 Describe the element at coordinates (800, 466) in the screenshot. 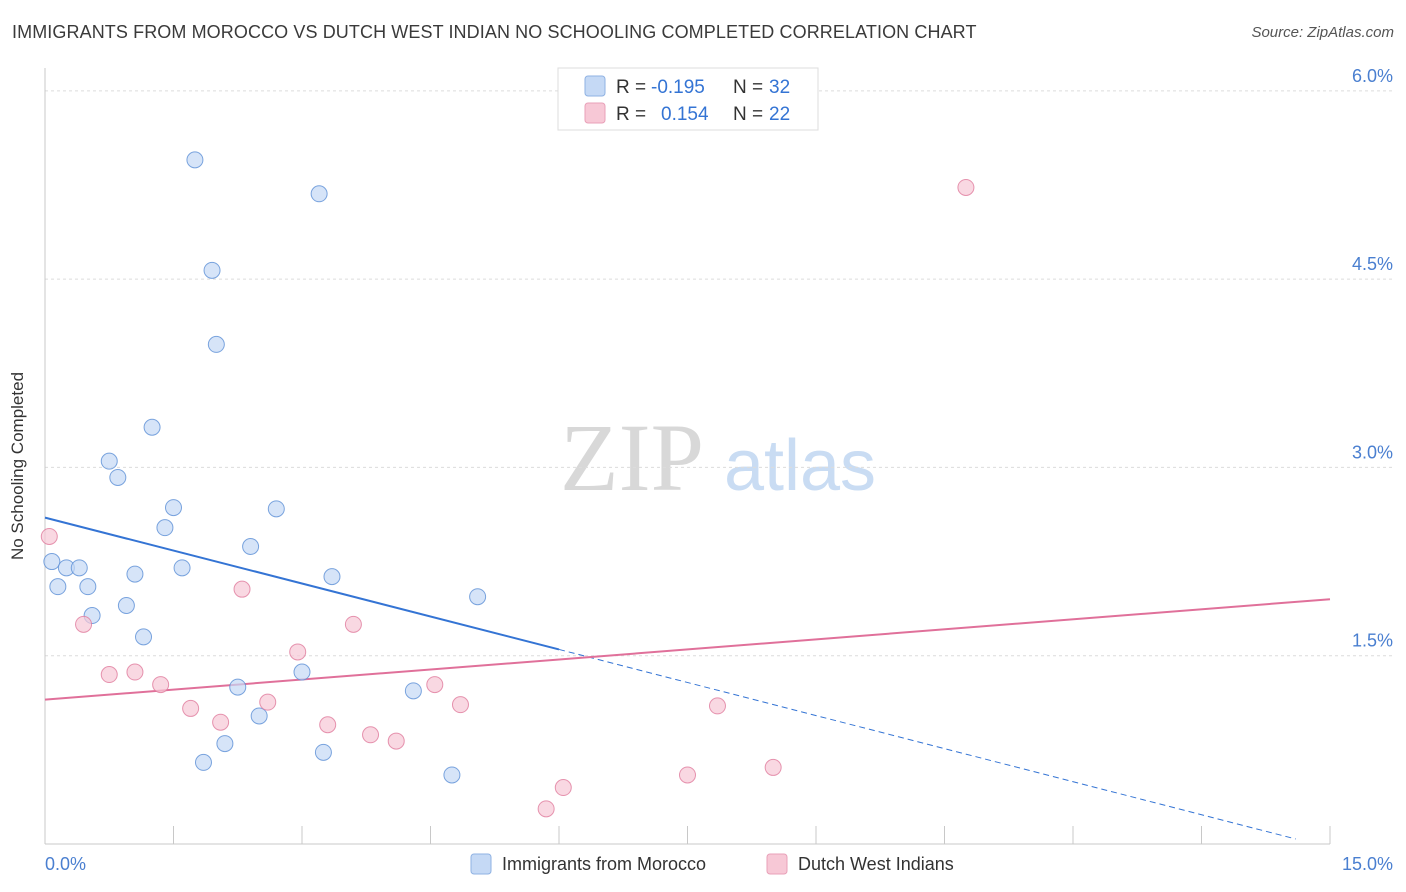

I see `watermark-atlas: atlas` at that location.